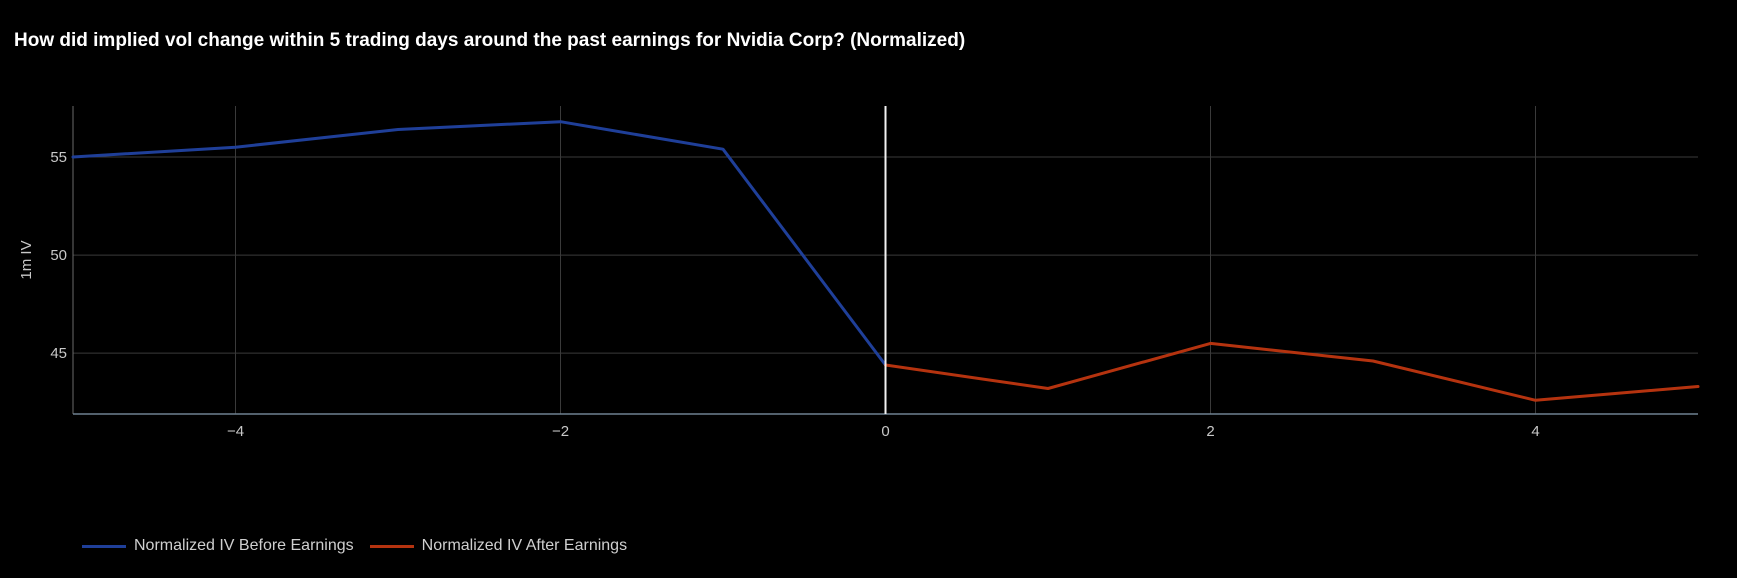 This screenshot has height=578, width=1737. What do you see at coordinates (244, 545) in the screenshot?
I see `legend-label-before: Normalized IV Before Earnings` at bounding box center [244, 545].